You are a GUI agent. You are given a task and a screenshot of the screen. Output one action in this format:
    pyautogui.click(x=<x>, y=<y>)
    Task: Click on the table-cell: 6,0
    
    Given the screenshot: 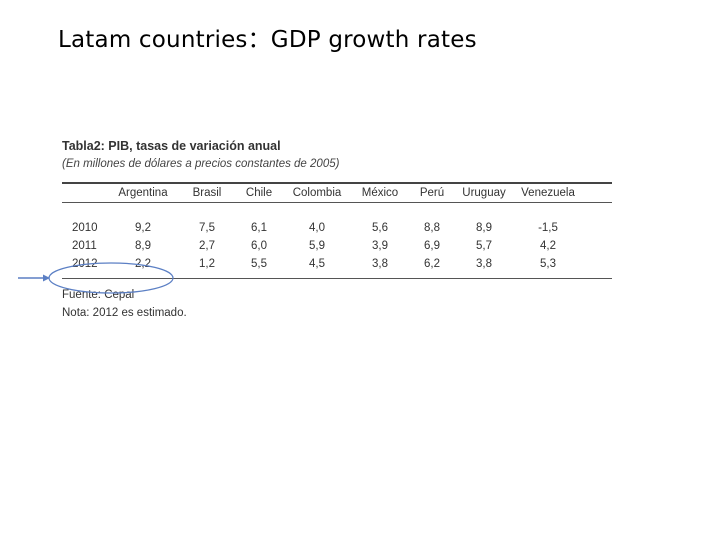 What is the action you would take?
    pyautogui.click(x=259, y=246)
    